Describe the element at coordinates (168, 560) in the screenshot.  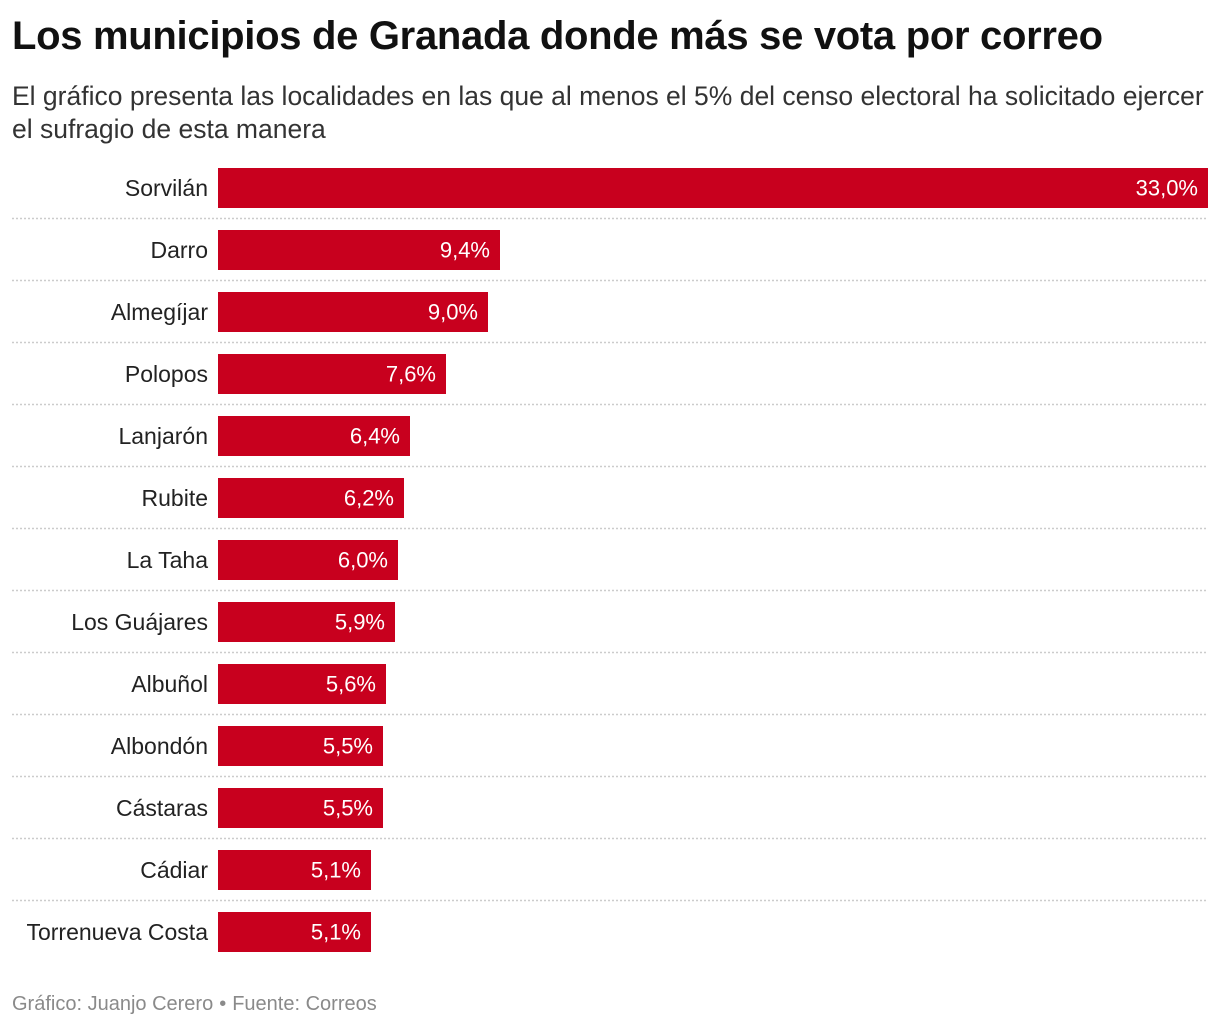
I see `category-label: La Taha` at that location.